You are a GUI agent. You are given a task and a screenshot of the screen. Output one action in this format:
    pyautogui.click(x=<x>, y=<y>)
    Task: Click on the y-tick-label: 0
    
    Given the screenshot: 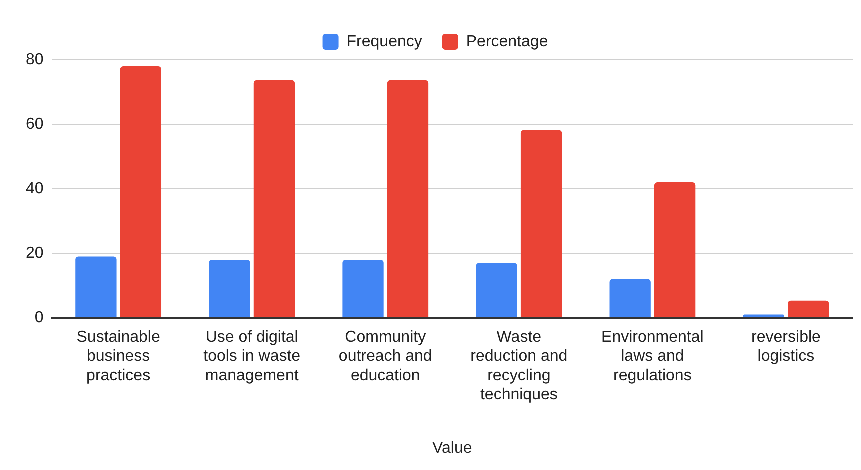 What is the action you would take?
    pyautogui.click(x=39, y=317)
    